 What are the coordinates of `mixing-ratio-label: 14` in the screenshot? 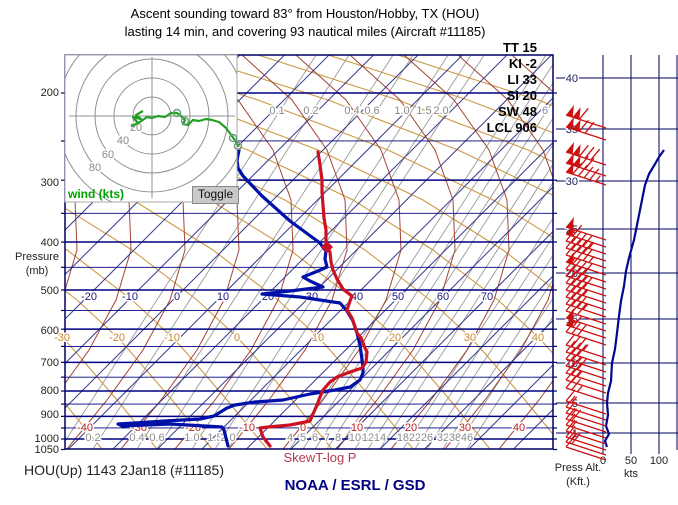 It's located at (380, 438).